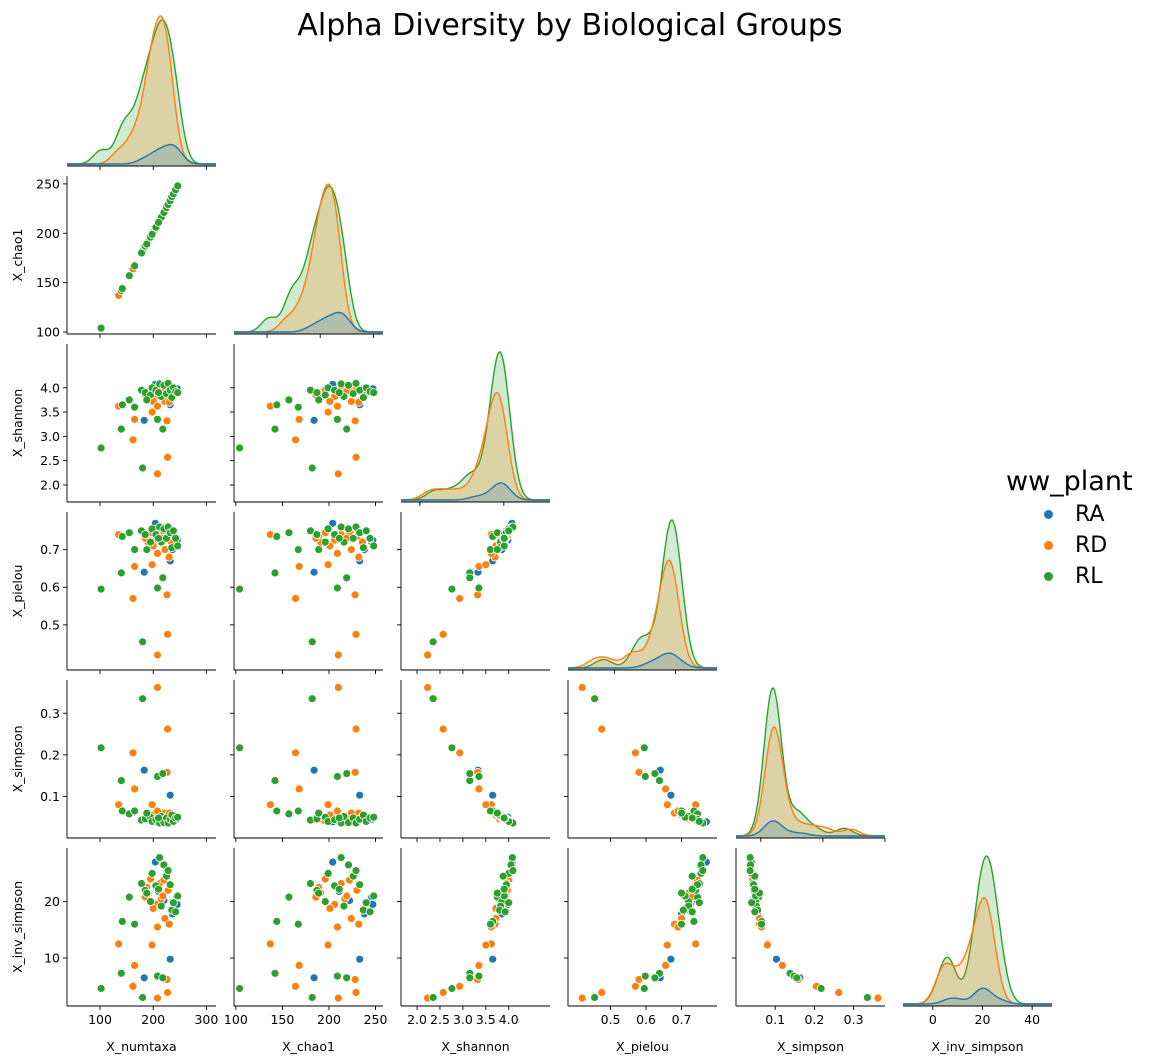 The image size is (1151, 1064). I want to click on kde-line-RL-X_simpson, so click(810, 762).